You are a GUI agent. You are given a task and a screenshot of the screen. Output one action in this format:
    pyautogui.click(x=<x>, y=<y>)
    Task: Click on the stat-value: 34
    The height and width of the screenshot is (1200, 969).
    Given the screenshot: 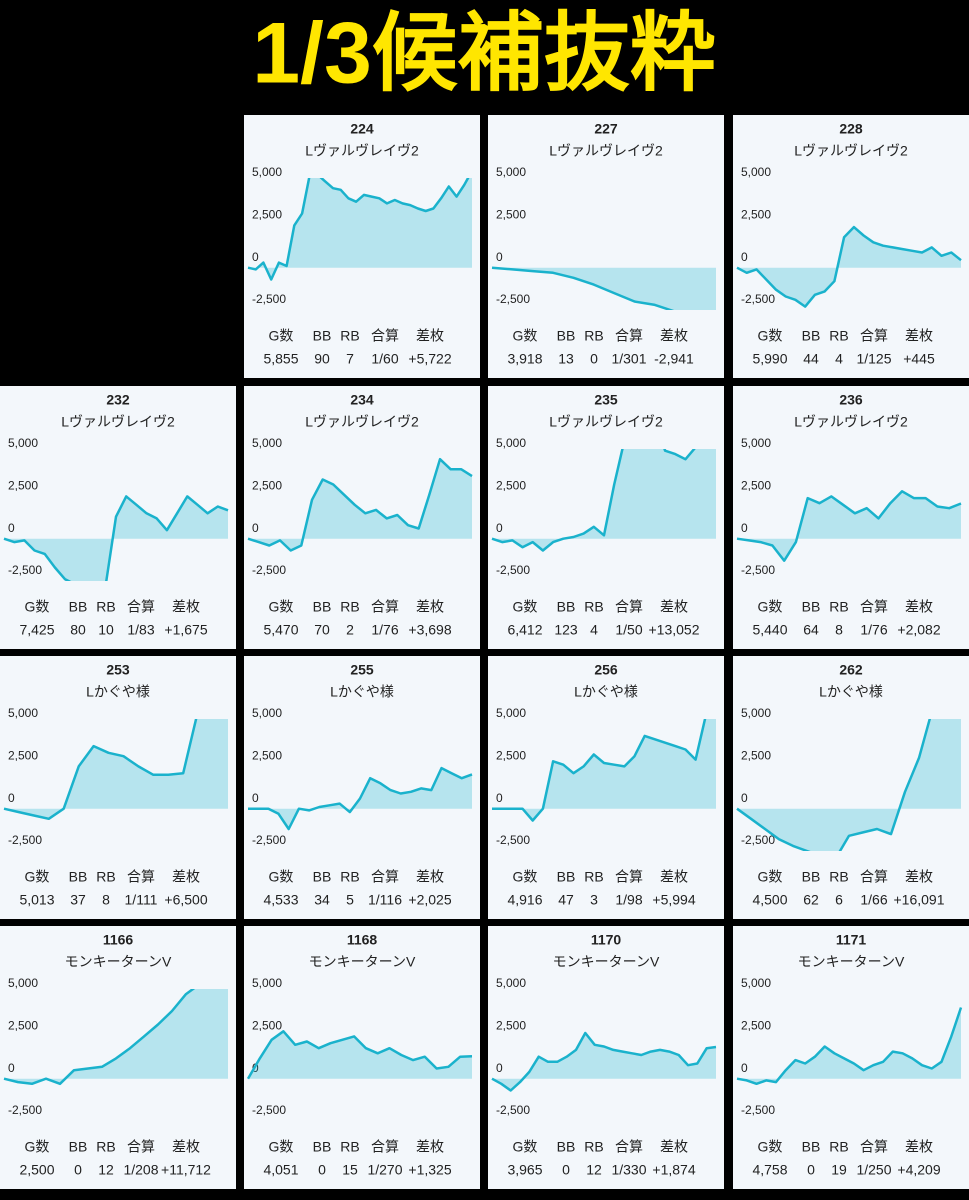 What is the action you would take?
    pyautogui.click(x=322, y=900)
    